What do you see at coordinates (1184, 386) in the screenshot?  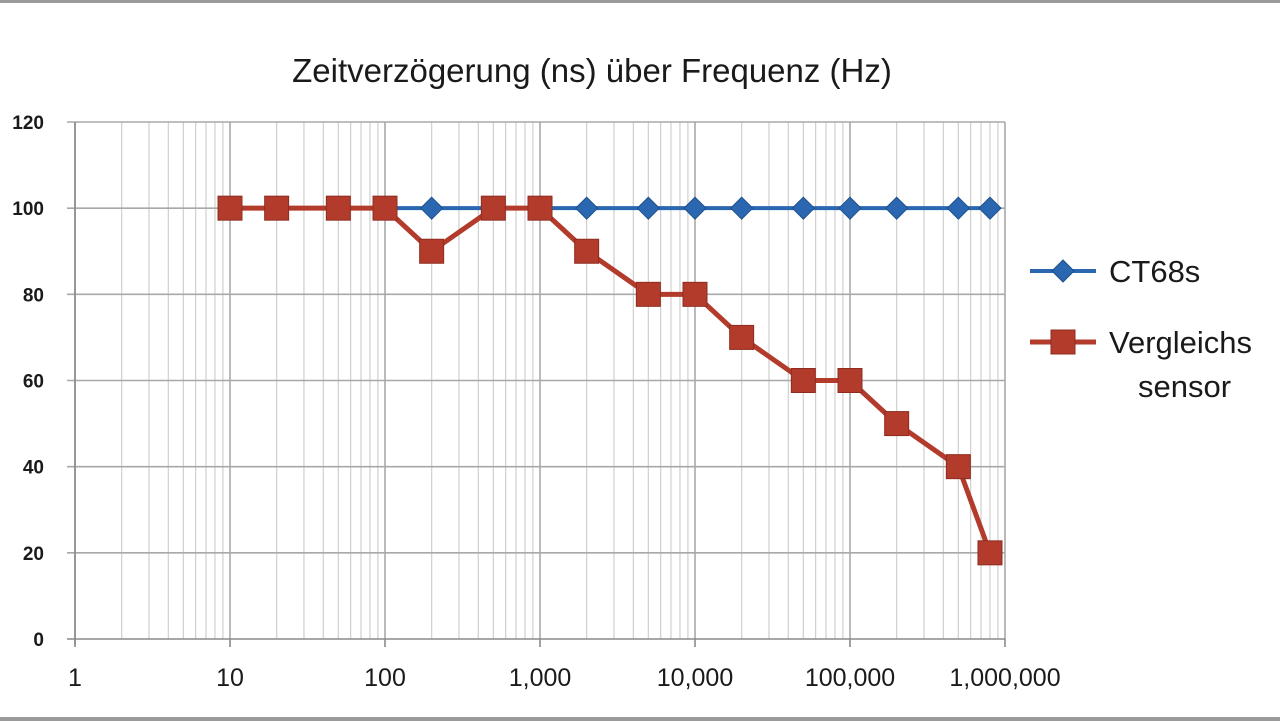 I see `legend-label: sensor` at bounding box center [1184, 386].